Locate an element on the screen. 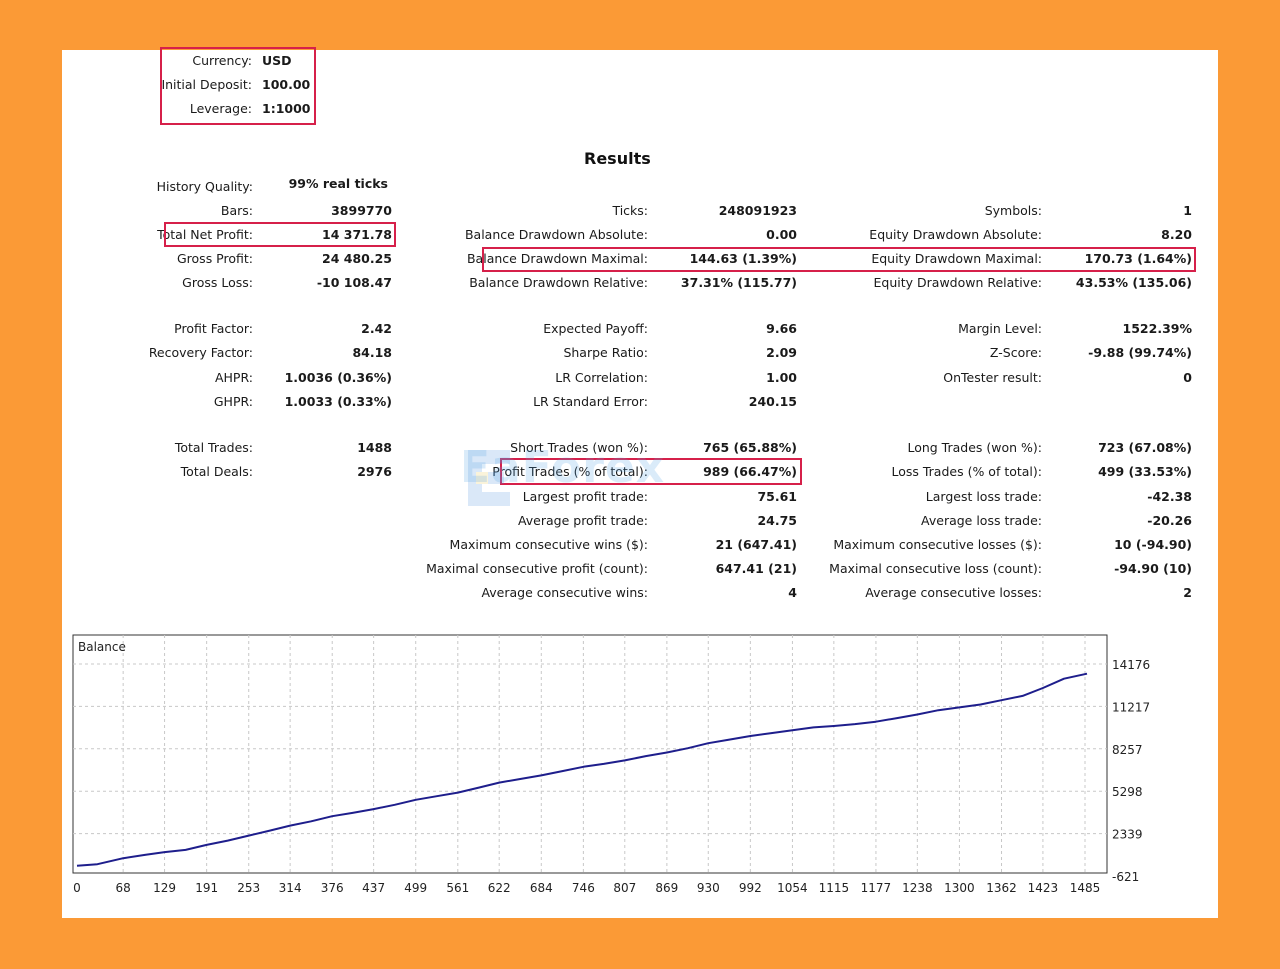  lr-standard-error-label: LR Standard Error: is located at coordinates (590, 401).